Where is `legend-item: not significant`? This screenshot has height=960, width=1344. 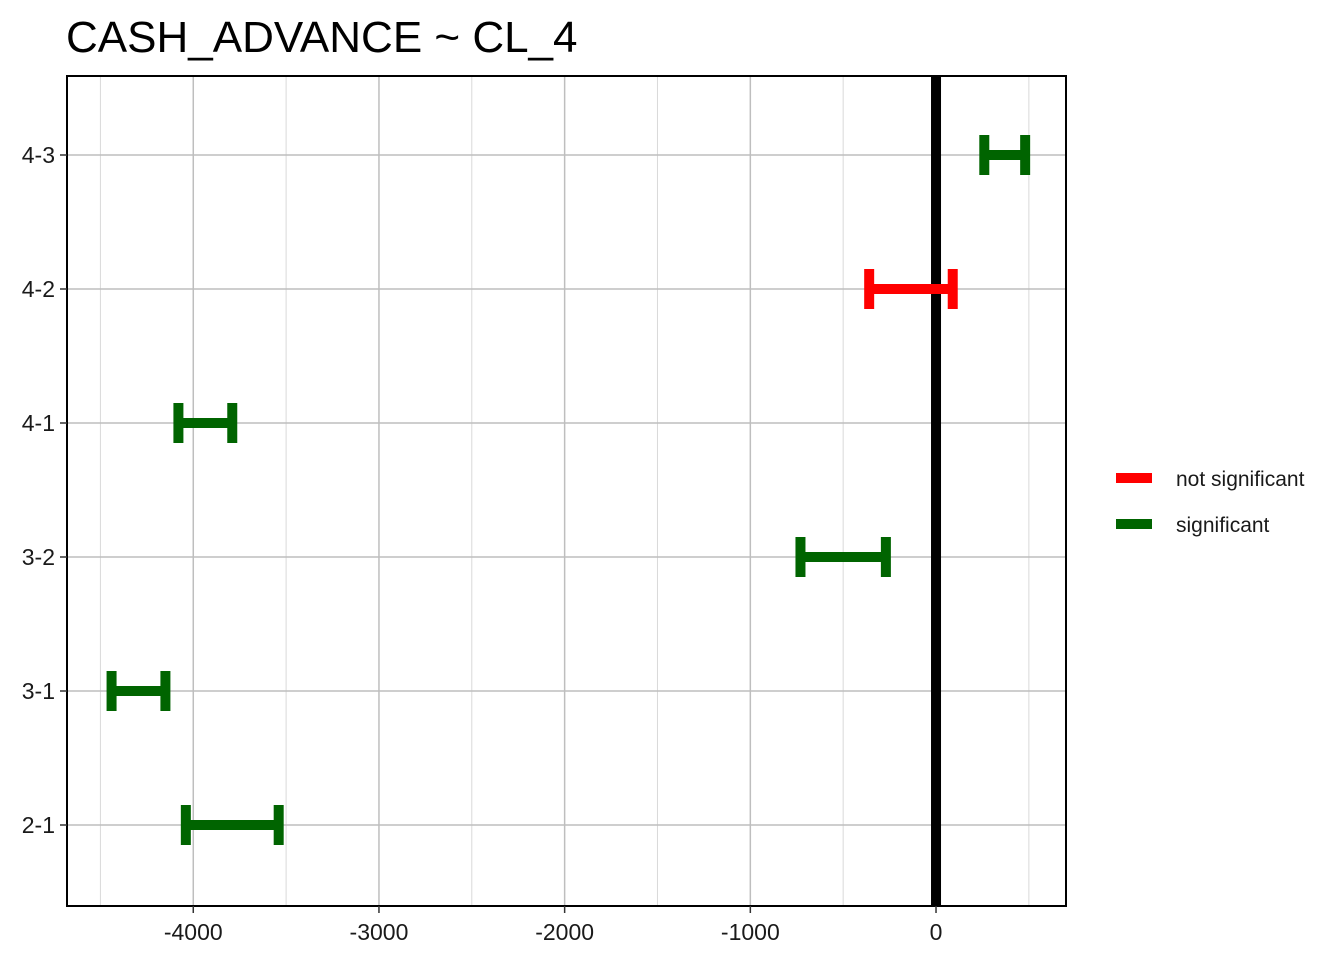
legend-item: not significant is located at coordinates (1210, 479).